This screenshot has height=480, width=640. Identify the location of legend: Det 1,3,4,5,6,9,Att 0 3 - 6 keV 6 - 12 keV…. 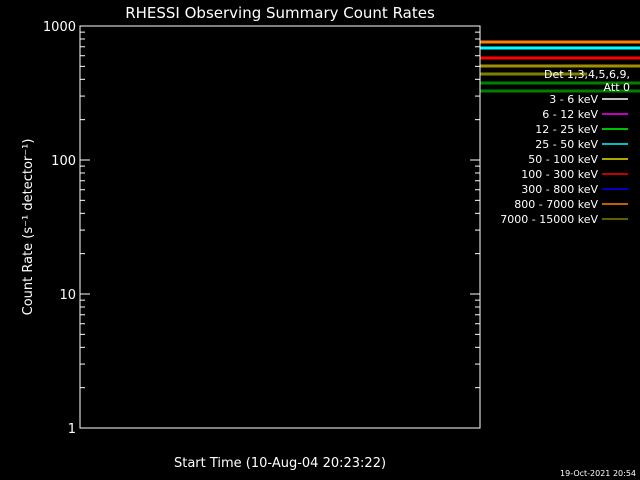
(565, 147).